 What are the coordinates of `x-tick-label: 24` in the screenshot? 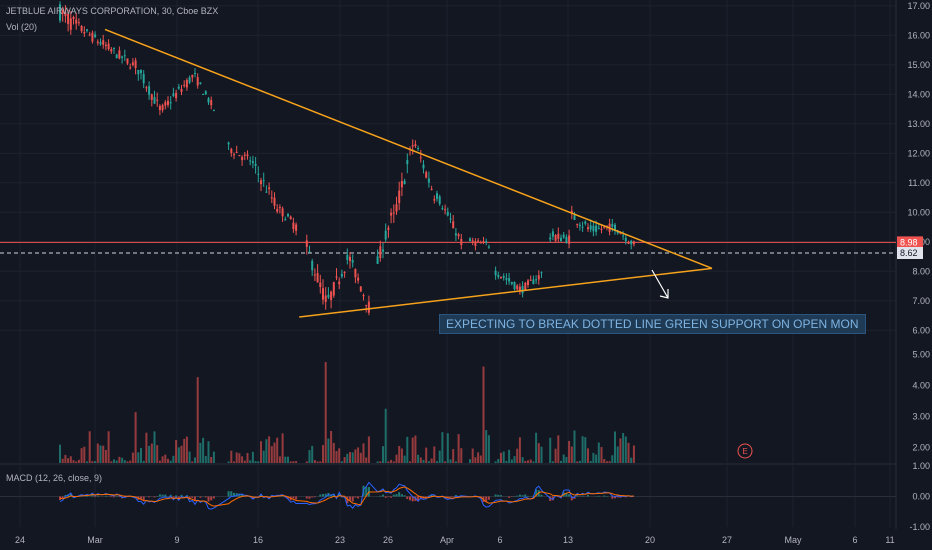 It's located at (20, 540).